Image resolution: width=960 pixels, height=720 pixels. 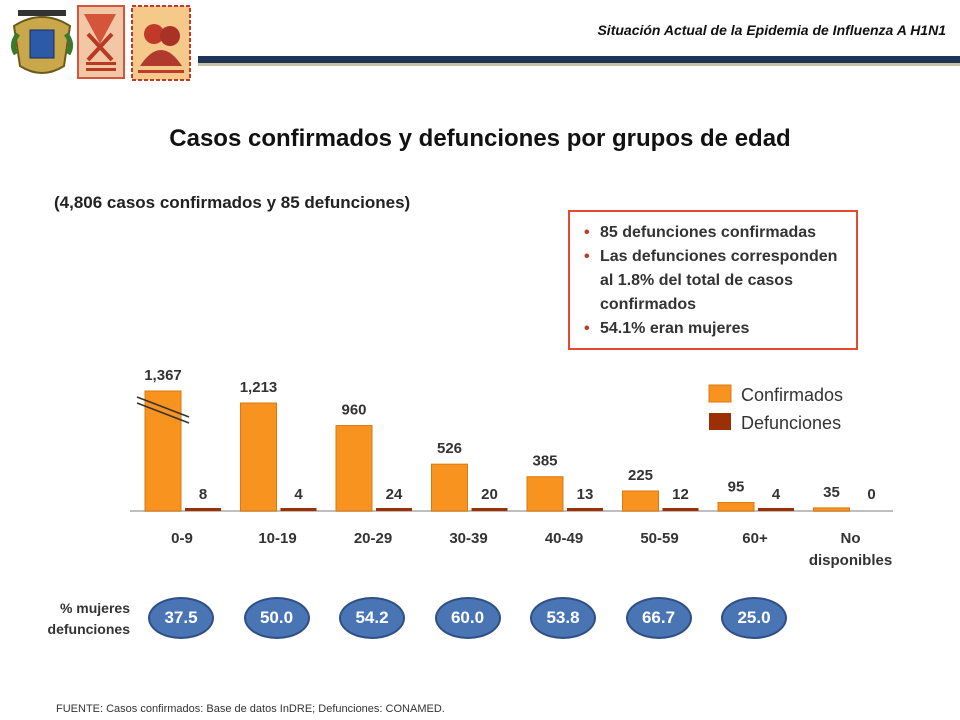 What do you see at coordinates (489, 494) in the screenshot?
I see `data-label-defunciones: 20` at bounding box center [489, 494].